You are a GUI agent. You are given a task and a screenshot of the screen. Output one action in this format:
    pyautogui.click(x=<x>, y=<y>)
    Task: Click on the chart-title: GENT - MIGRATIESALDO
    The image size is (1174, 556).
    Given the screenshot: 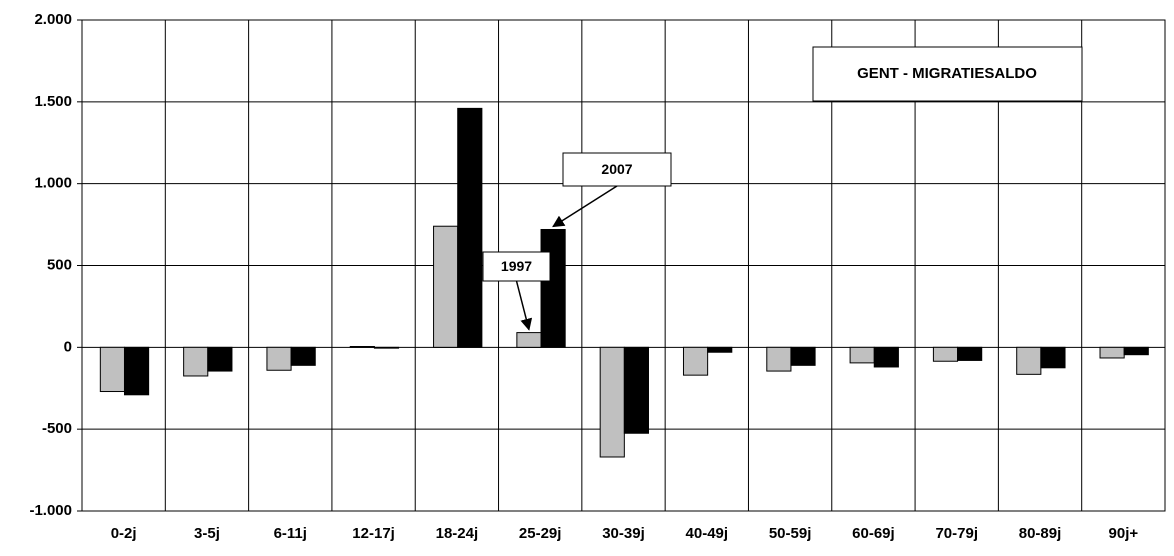 What is the action you would take?
    pyautogui.click(x=947, y=73)
    